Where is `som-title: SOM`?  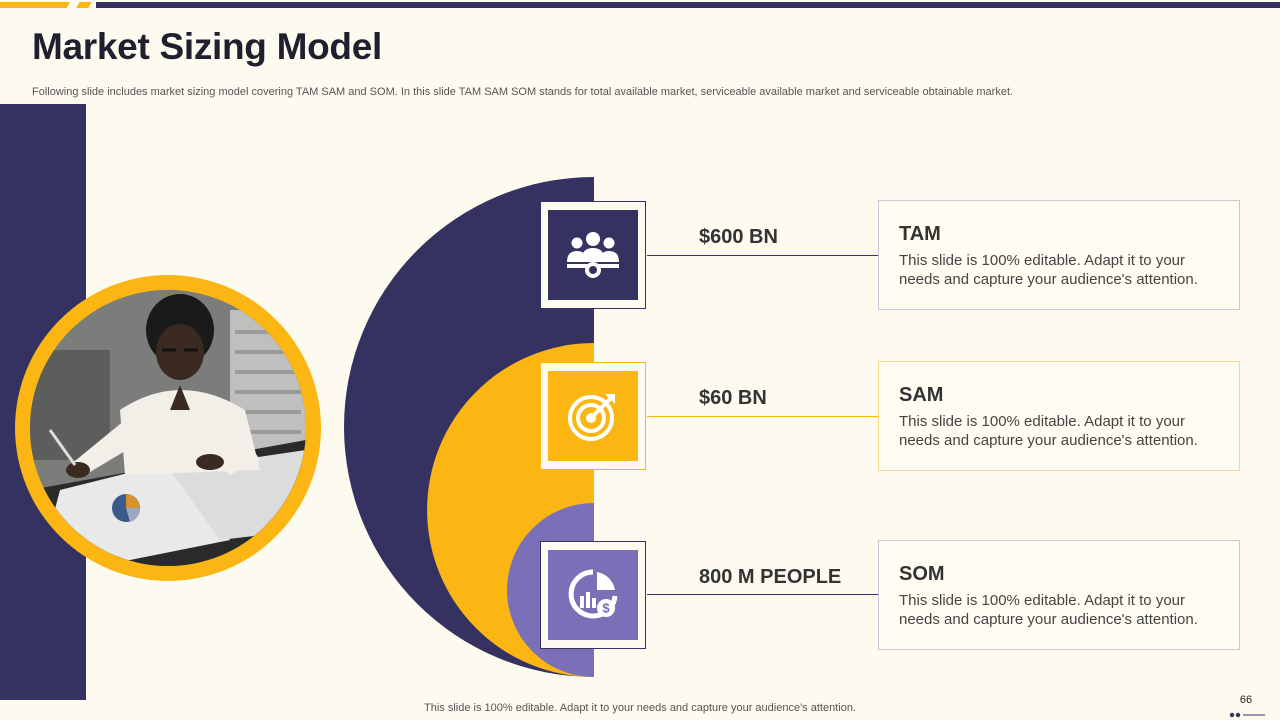
som-title: SOM is located at coordinates (922, 574).